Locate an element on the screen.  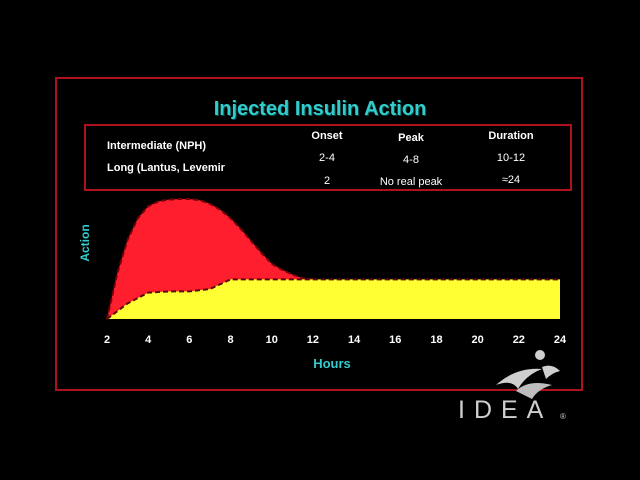
header-onset: Onset is located at coordinates (327, 136).